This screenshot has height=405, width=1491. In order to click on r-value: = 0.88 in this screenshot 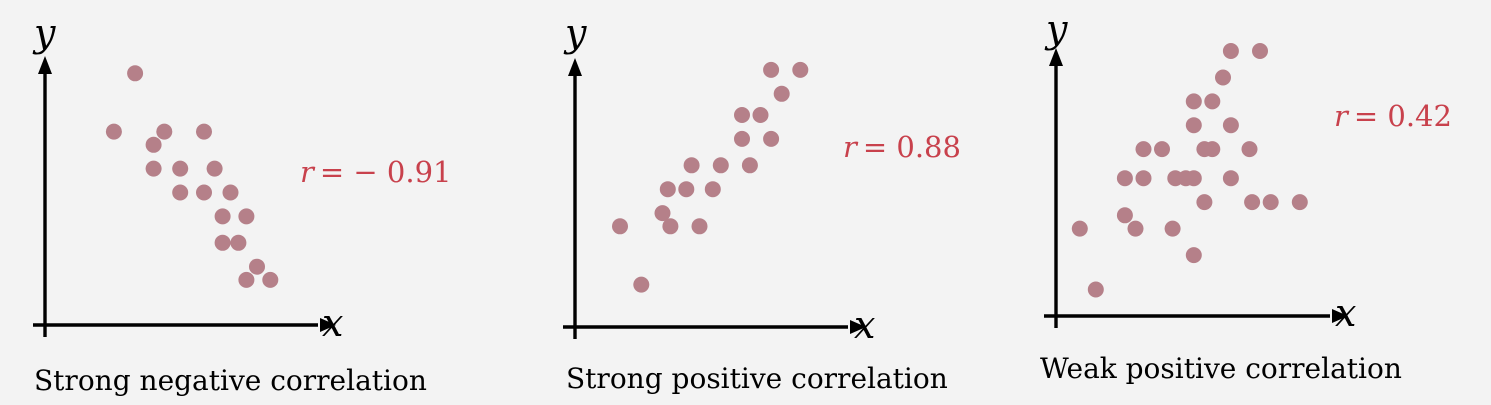, I will do `click(912, 147)`.